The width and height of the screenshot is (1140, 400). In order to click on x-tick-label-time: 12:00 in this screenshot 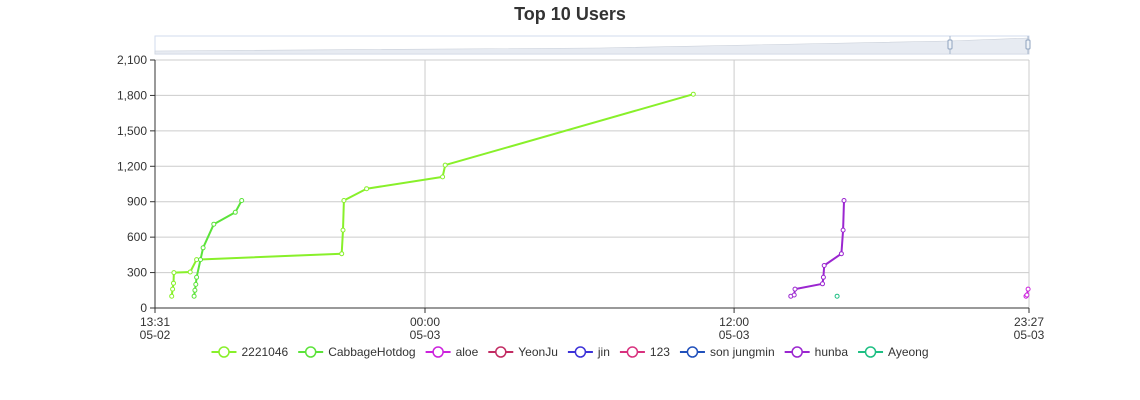, I will do `click(734, 322)`.